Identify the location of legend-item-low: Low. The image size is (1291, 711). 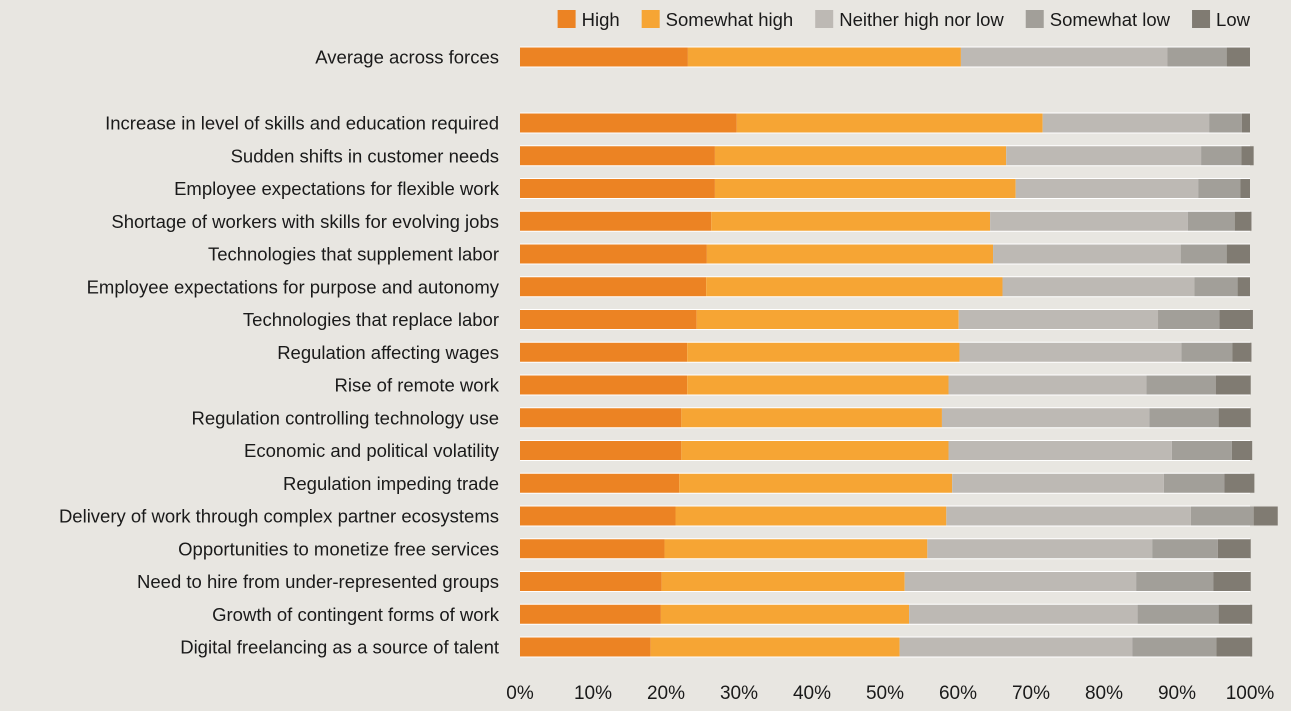
(1221, 19).